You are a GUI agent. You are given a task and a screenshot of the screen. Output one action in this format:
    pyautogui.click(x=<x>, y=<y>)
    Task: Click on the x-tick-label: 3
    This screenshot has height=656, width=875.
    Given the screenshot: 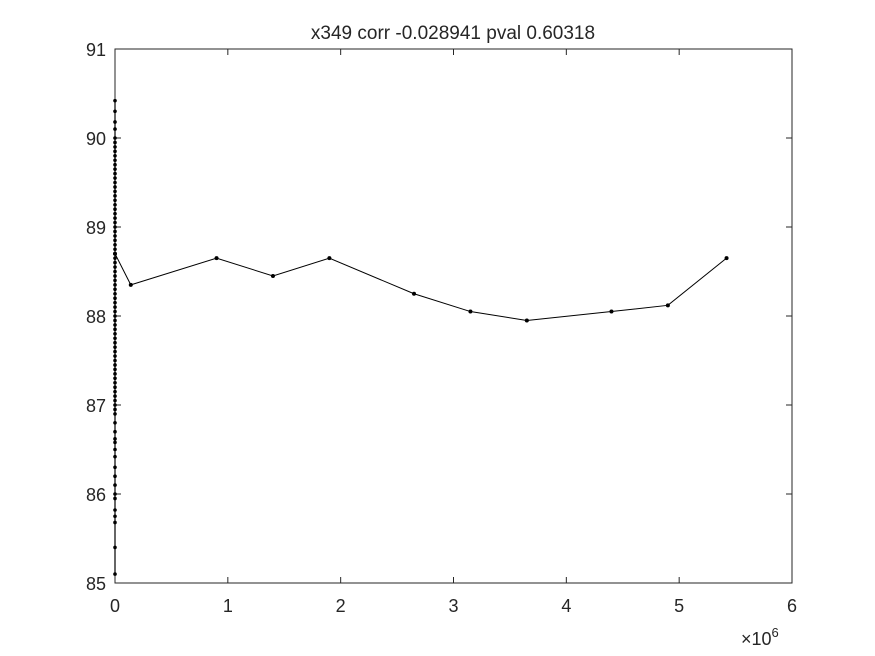 What is the action you would take?
    pyautogui.click(x=453, y=606)
    